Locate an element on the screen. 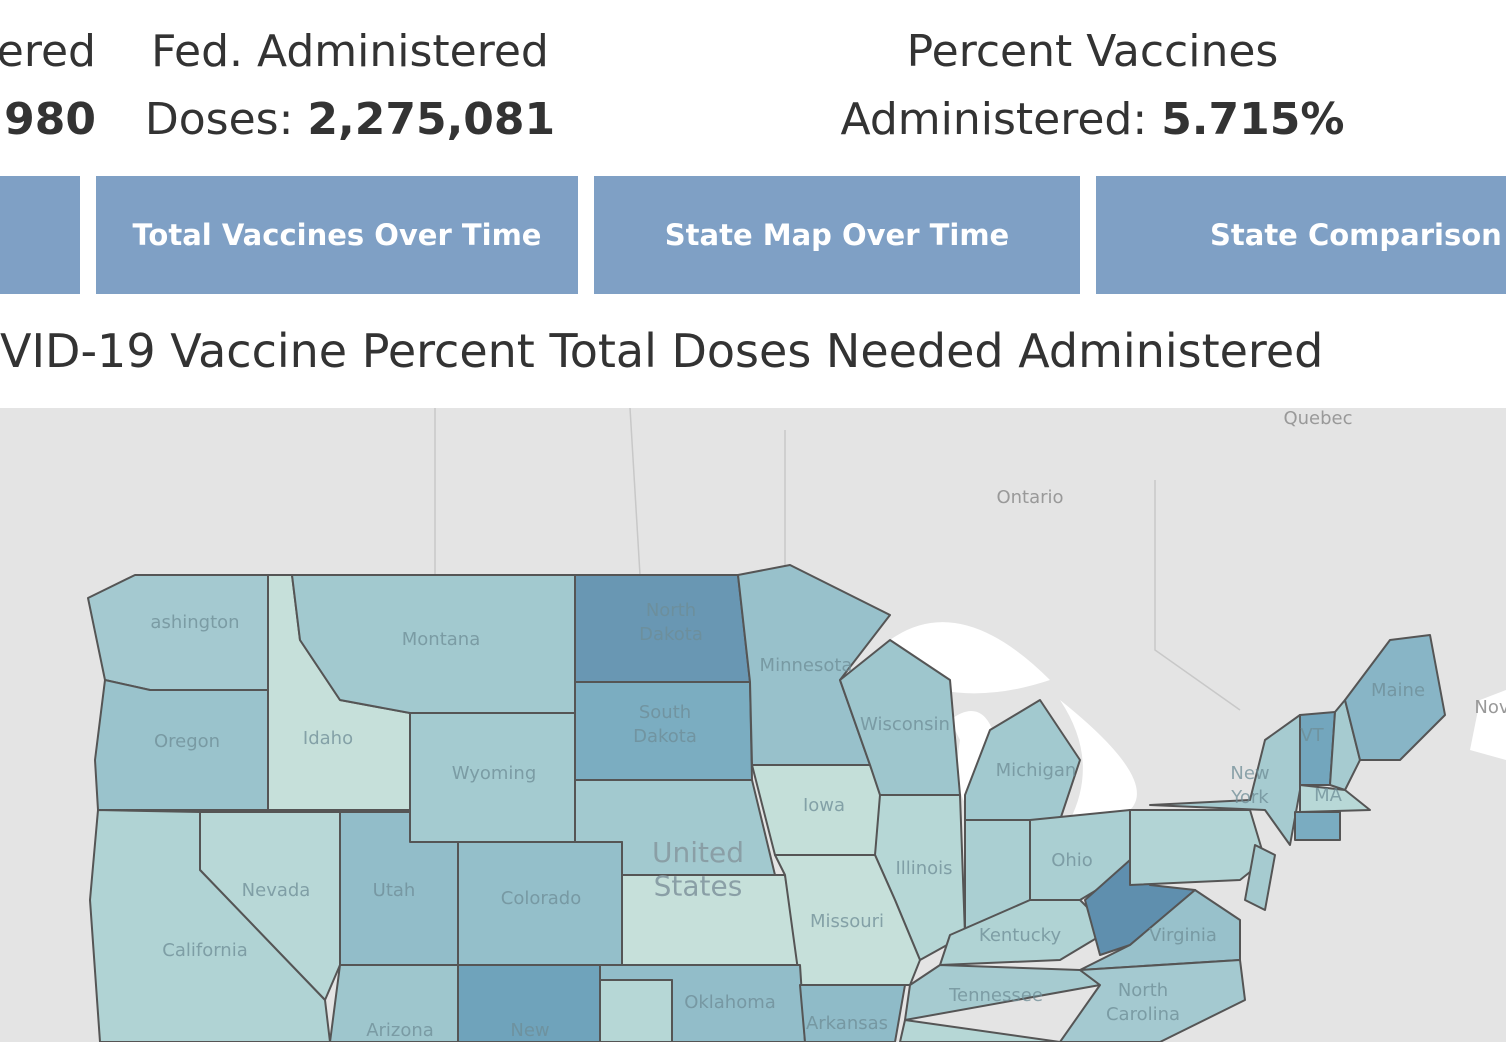 The image size is (1506, 1042). stat-percent: Percent Vaccines Administered: 5.715% is located at coordinates (1092, 86).